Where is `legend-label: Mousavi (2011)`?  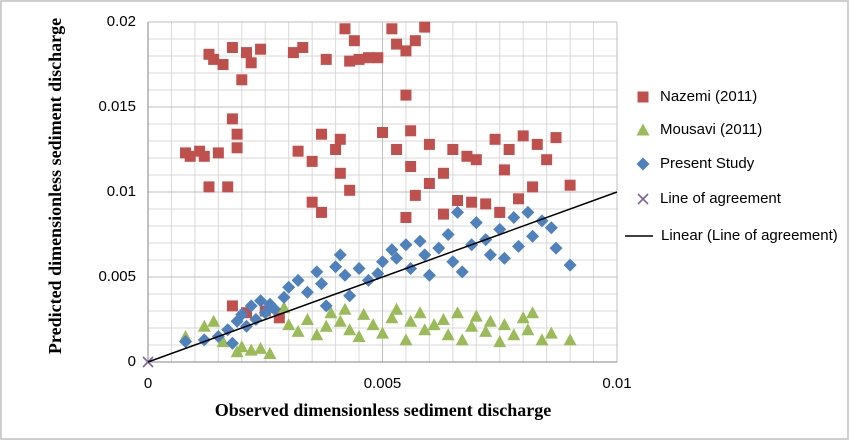 legend-label: Mousavi (2011) is located at coordinates (711, 129).